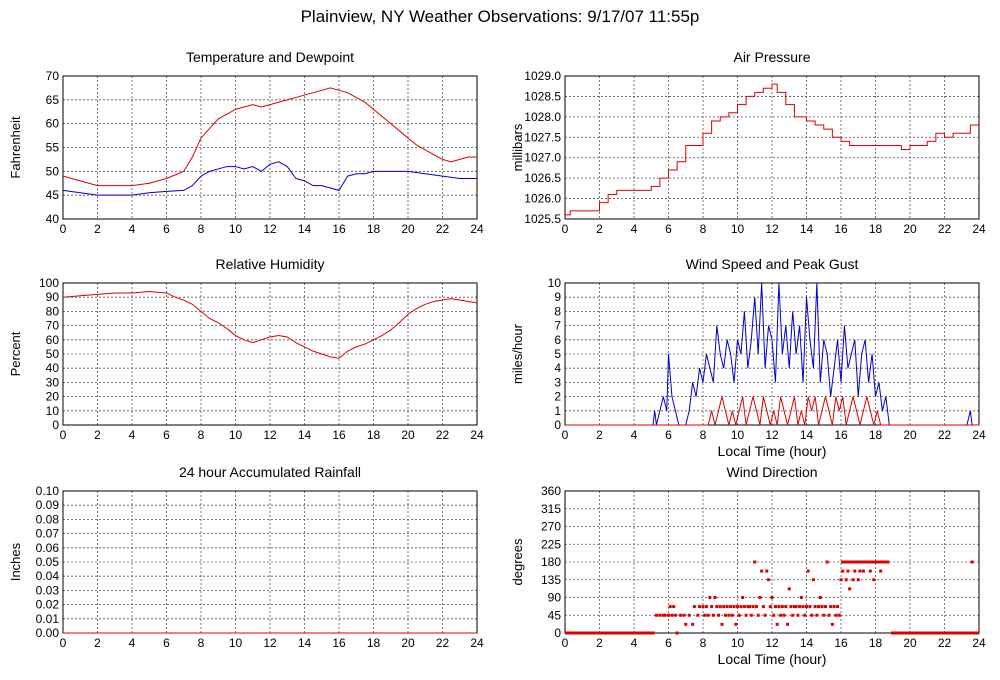  Describe the element at coordinates (236, 229) in the screenshot. I see `temp-xtick-label: 10` at that location.